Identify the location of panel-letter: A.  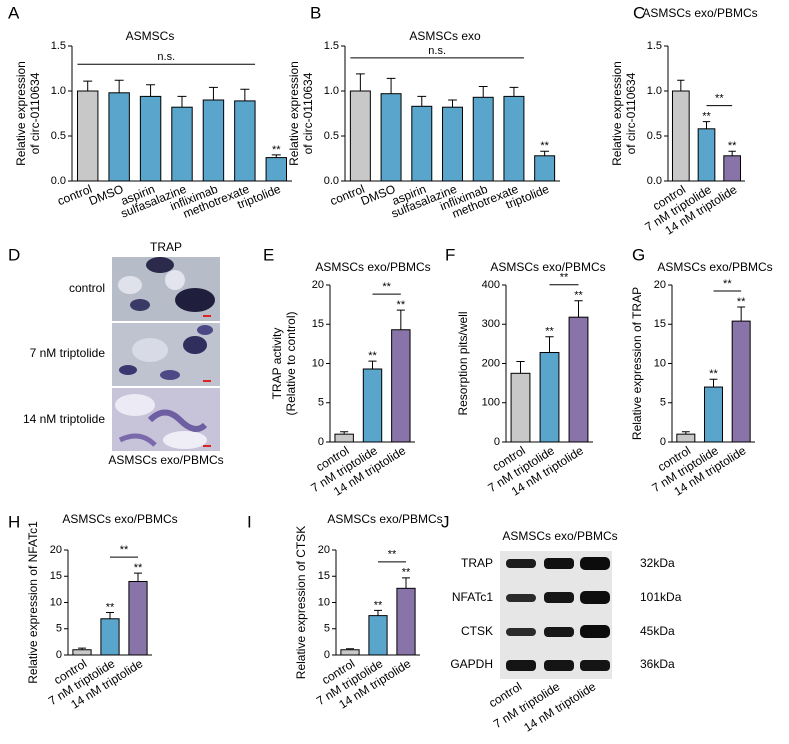
(14, 12).